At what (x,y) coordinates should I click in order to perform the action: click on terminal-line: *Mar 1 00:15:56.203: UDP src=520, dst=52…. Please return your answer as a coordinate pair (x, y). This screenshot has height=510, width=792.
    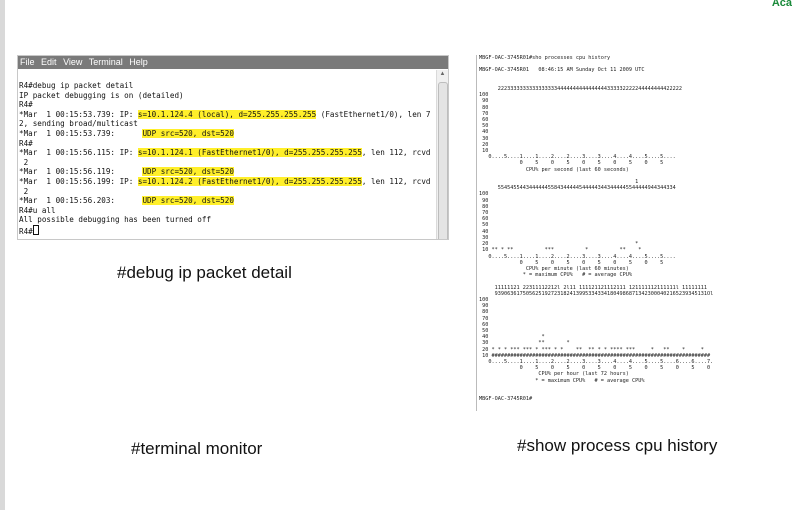
    Looking at the image, I should click on (228, 201).